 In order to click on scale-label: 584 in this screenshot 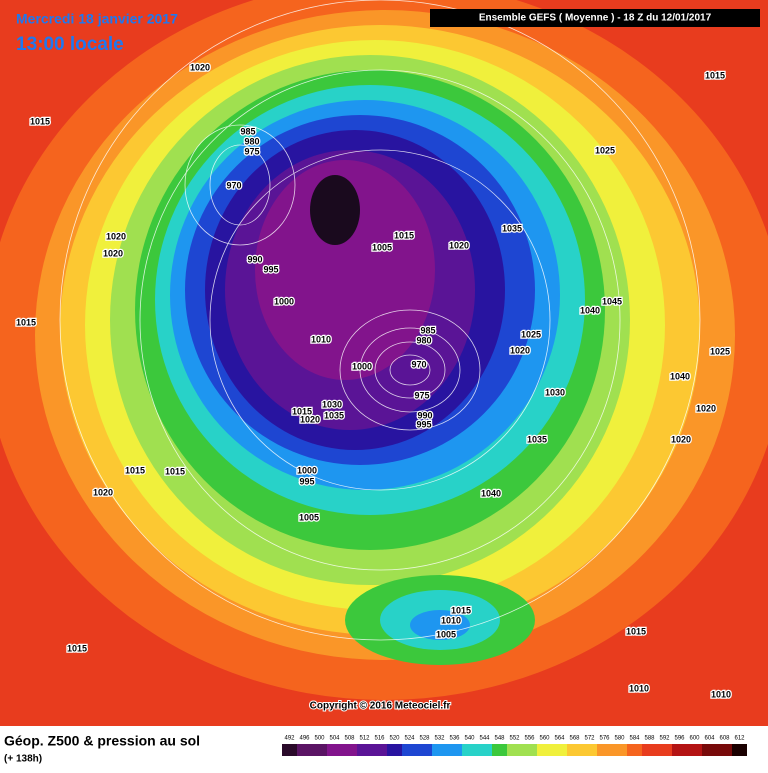, I will do `click(634, 739)`.